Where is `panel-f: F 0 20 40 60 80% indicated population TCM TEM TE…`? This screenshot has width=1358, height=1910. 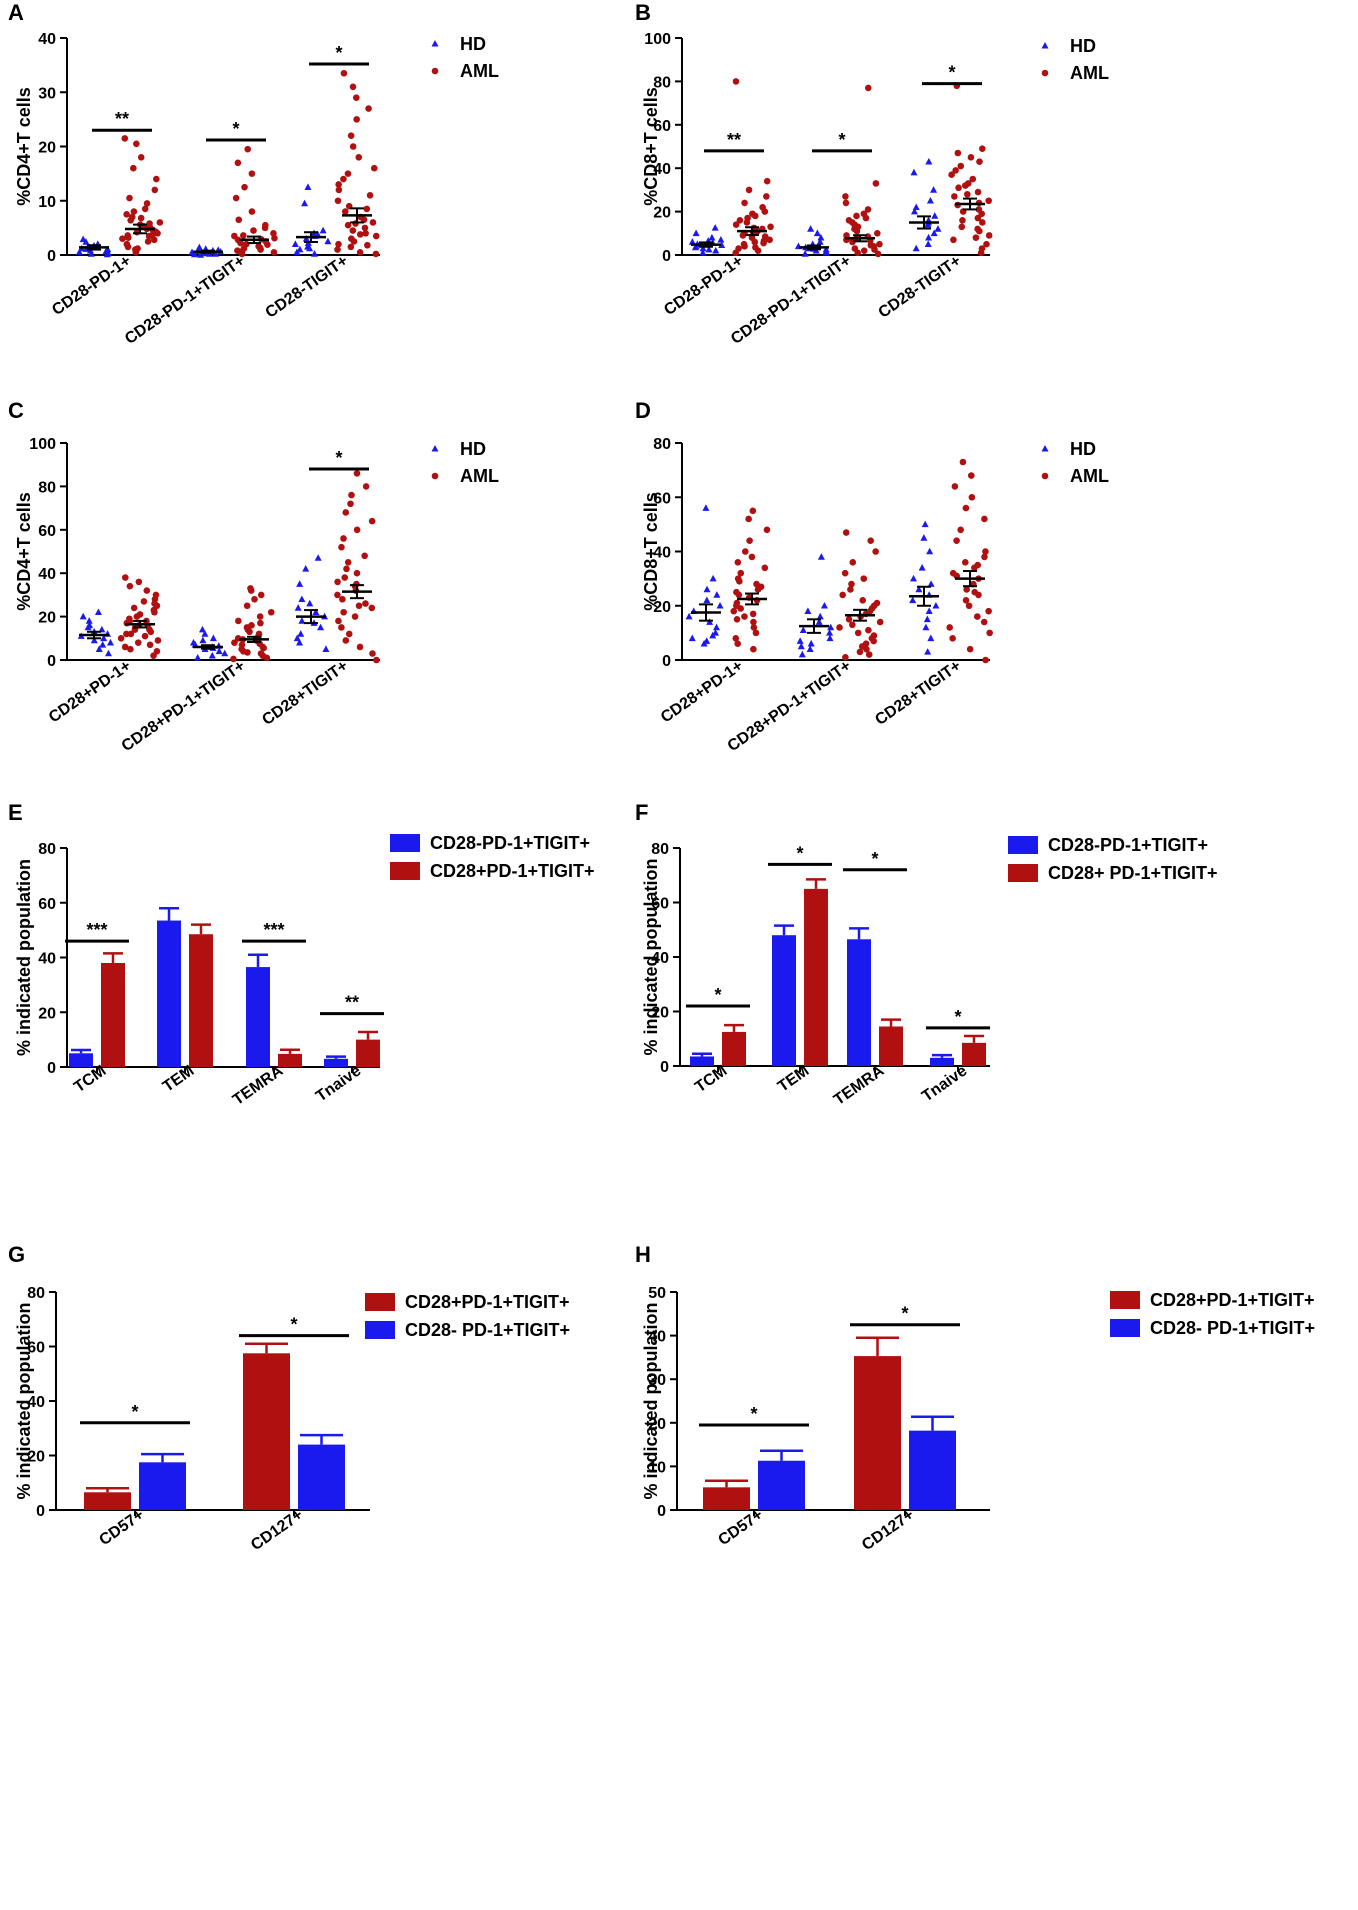 panel-f: F 0 20 40 60 80% indicated population TCM TEM TE… is located at coordinates (926, 954).